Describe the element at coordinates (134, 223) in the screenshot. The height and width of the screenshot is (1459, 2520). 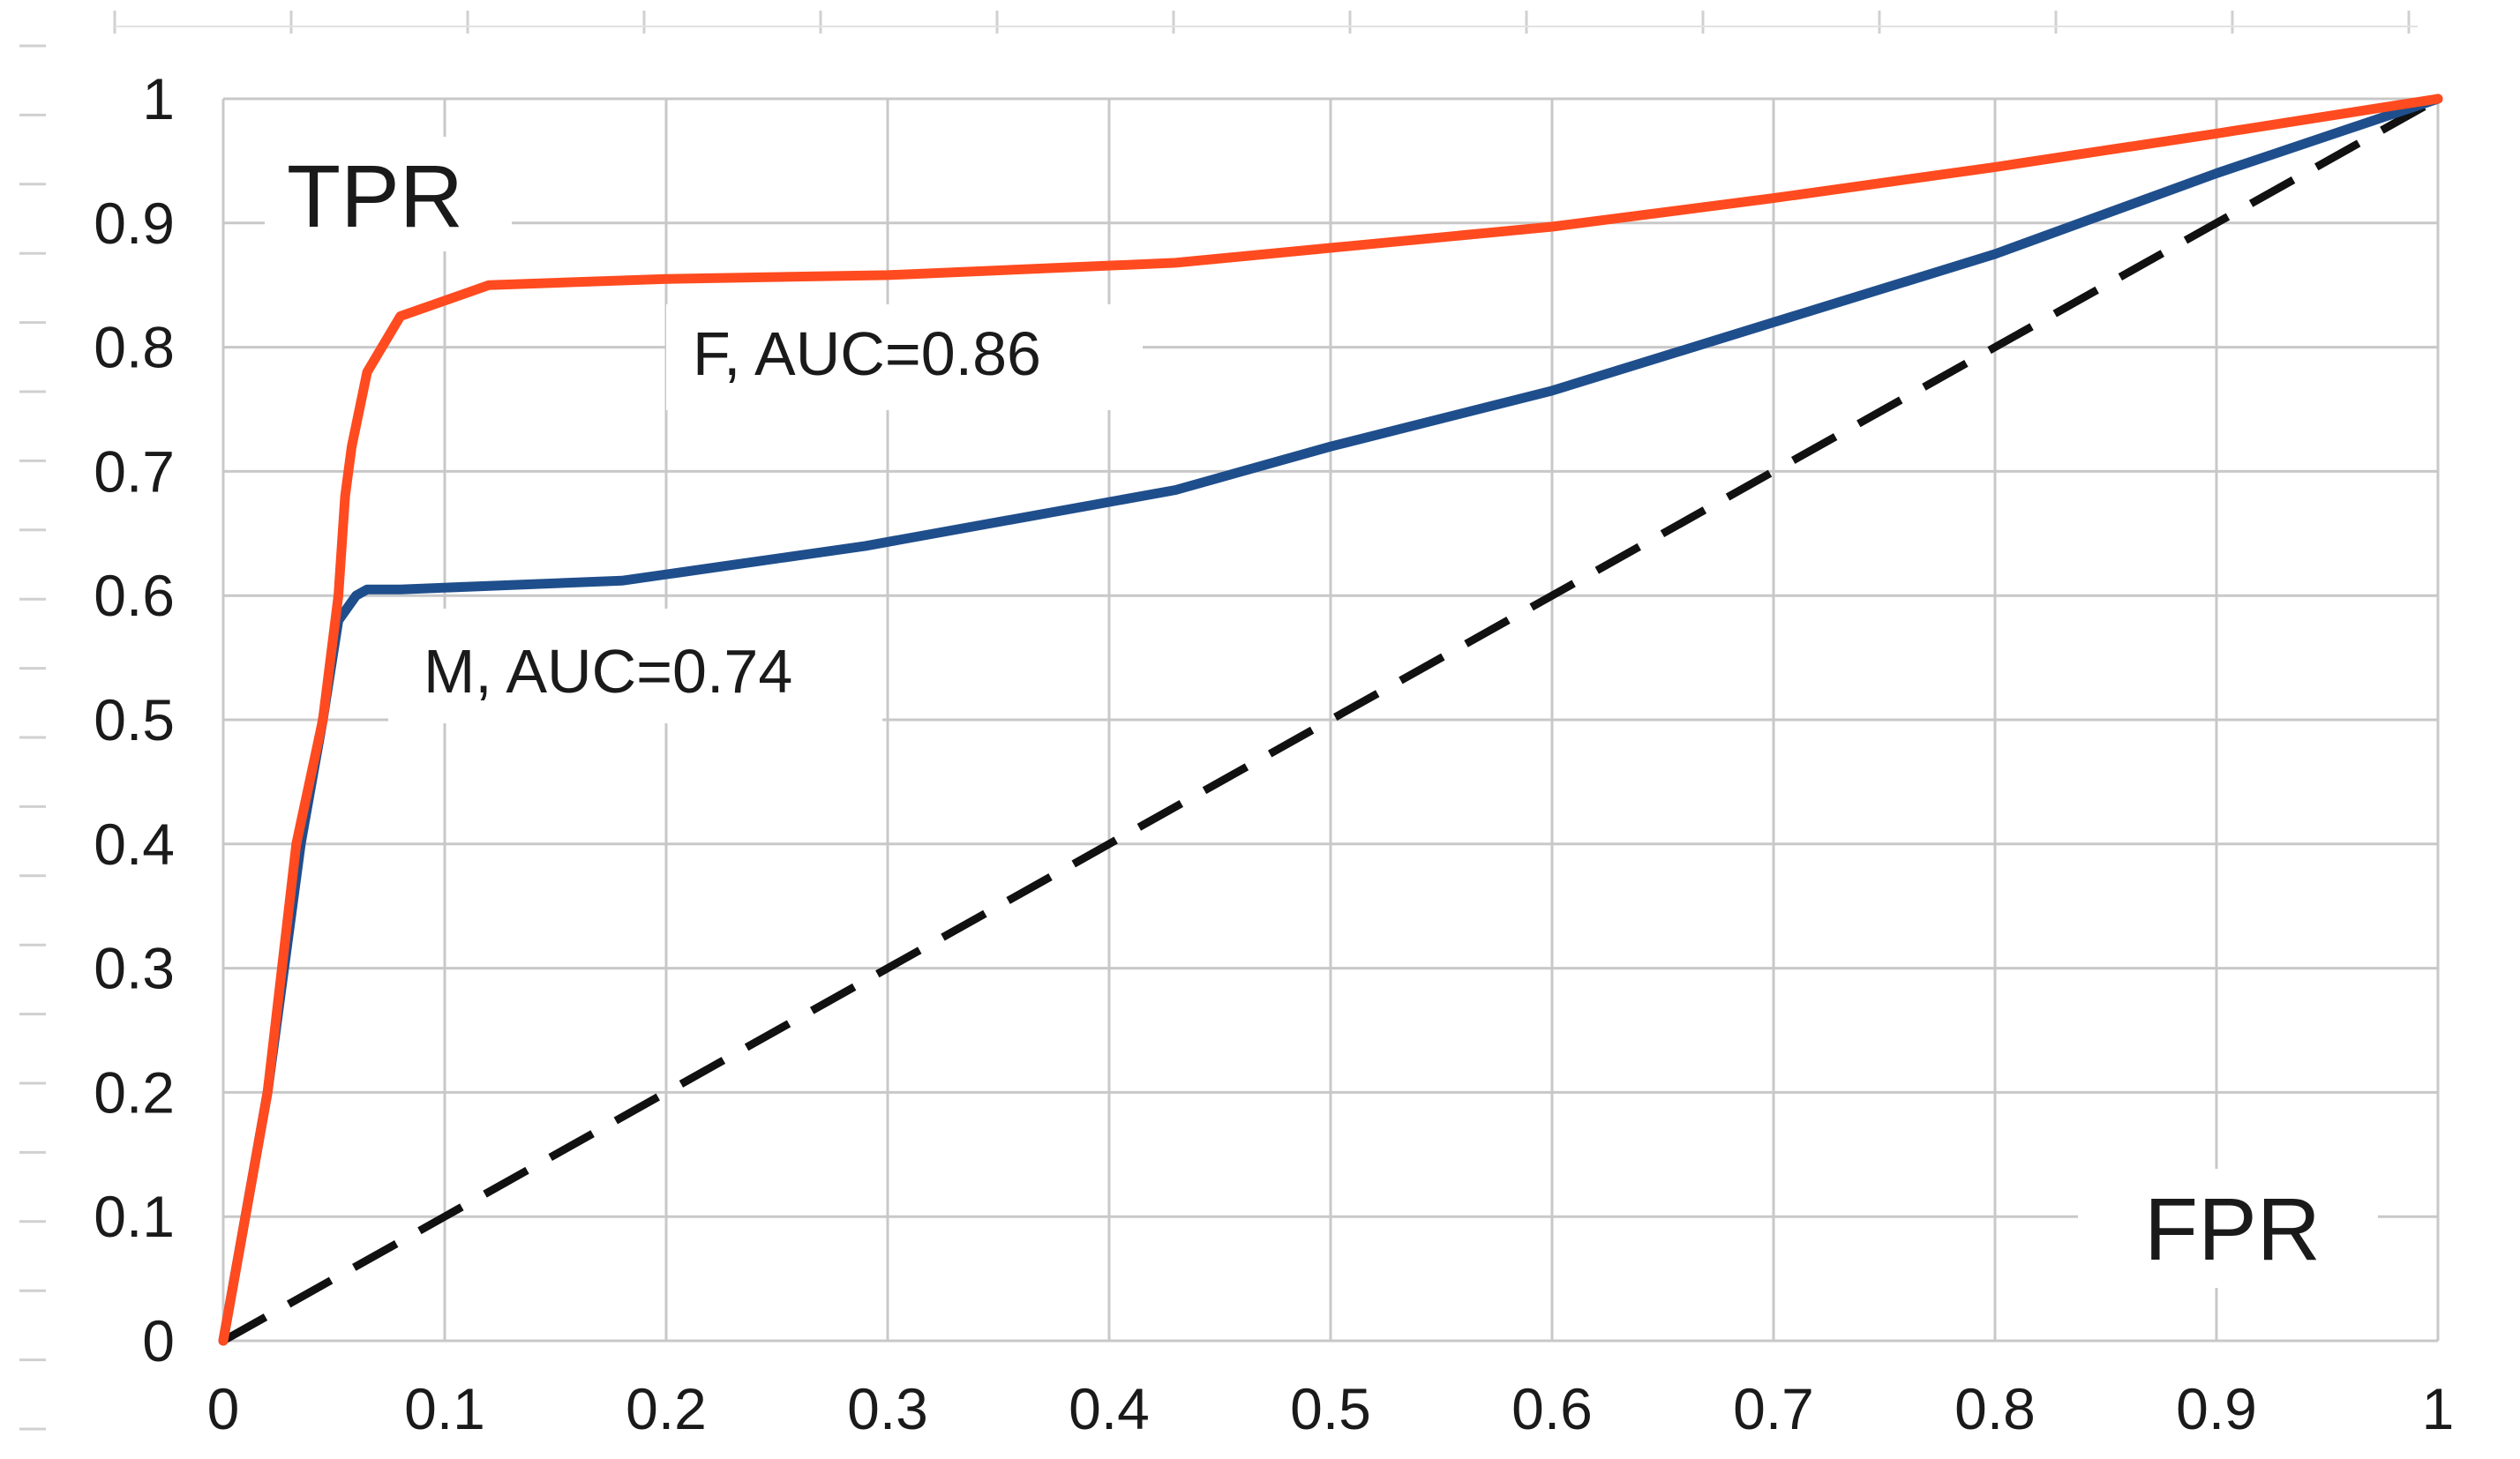
I see `y-tick-label: 0.9` at that location.